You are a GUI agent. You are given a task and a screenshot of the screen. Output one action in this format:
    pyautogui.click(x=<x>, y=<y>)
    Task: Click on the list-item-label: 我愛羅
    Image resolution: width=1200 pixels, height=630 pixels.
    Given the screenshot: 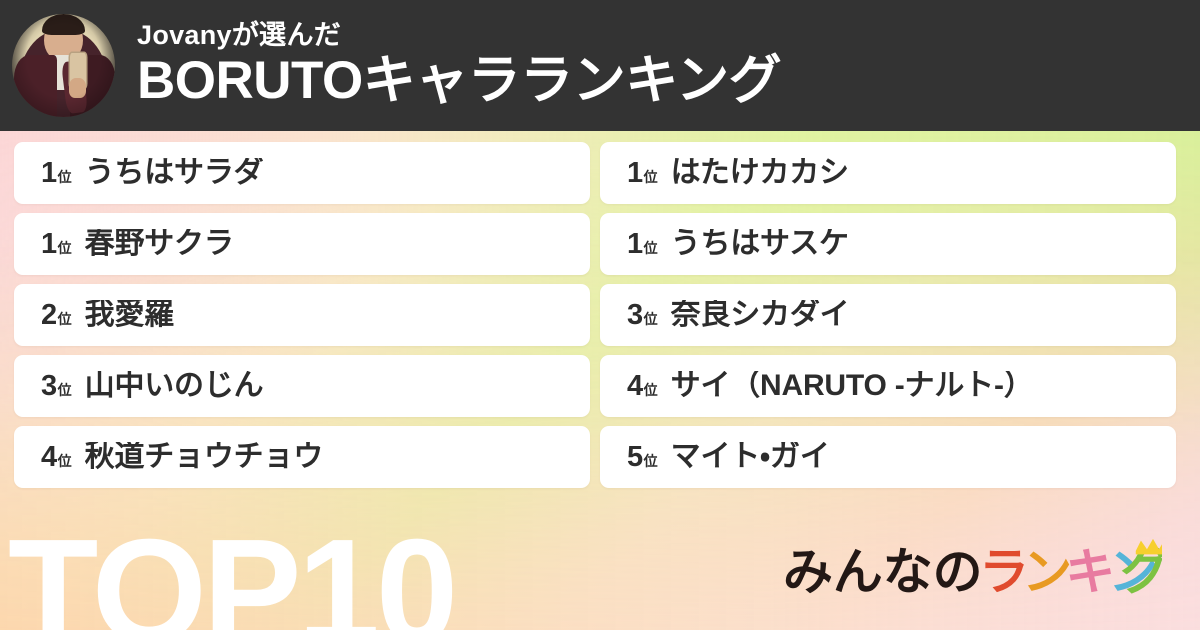 What is the action you would take?
    pyautogui.click(x=129, y=315)
    